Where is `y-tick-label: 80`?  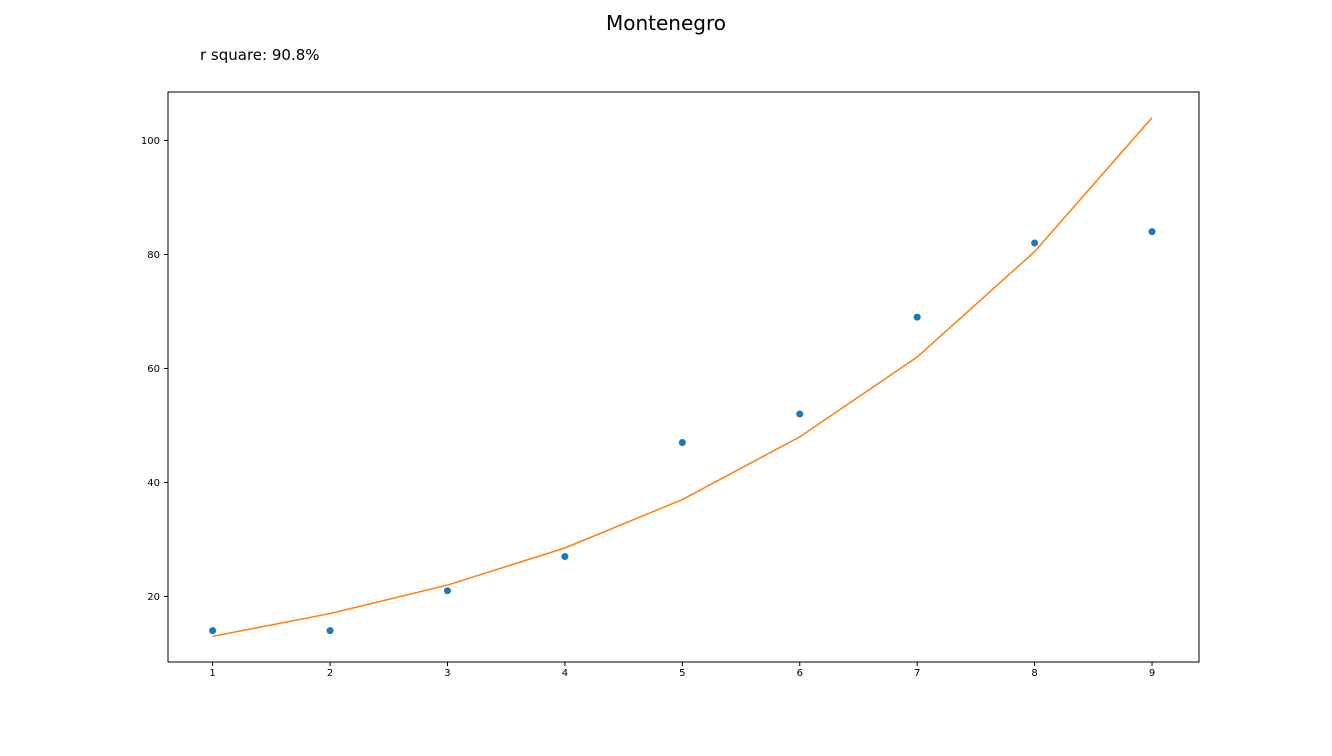 y-tick-label: 80 is located at coordinates (153, 255).